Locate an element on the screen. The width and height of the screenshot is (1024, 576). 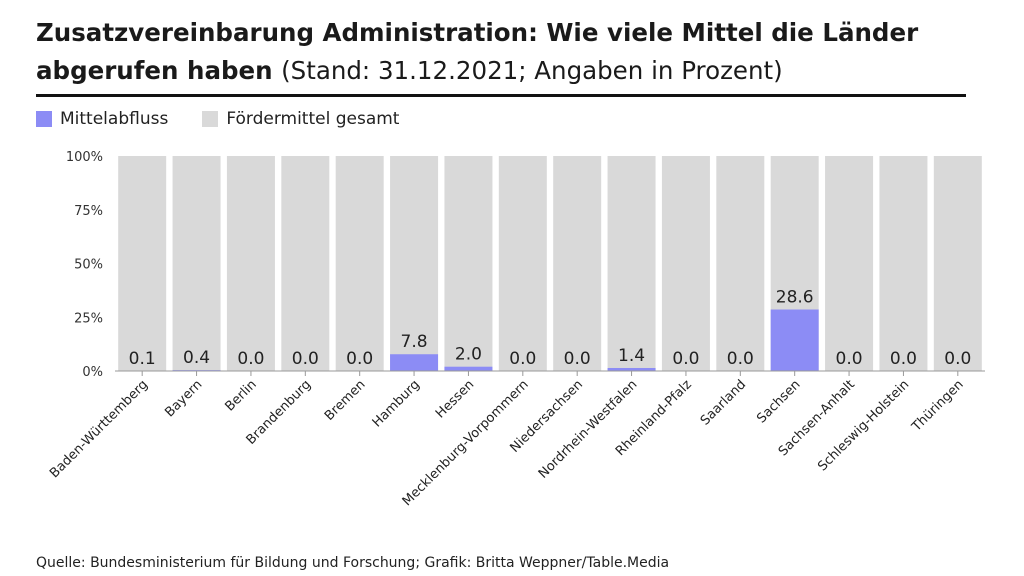
legend-item-mittelabfluss: Mittelabfluss is located at coordinates (102, 119).